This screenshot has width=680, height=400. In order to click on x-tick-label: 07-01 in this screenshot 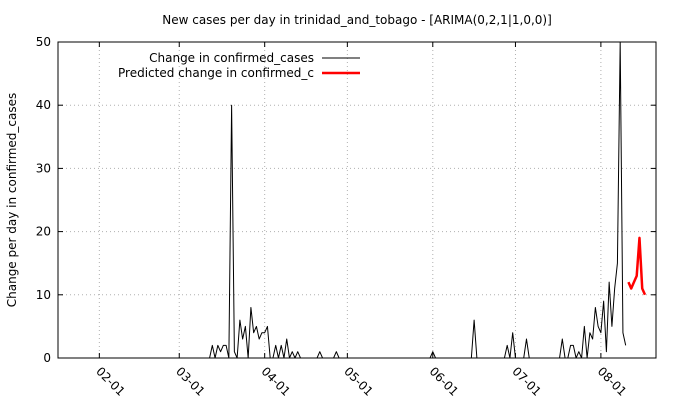, I will do `click(526, 381)`.